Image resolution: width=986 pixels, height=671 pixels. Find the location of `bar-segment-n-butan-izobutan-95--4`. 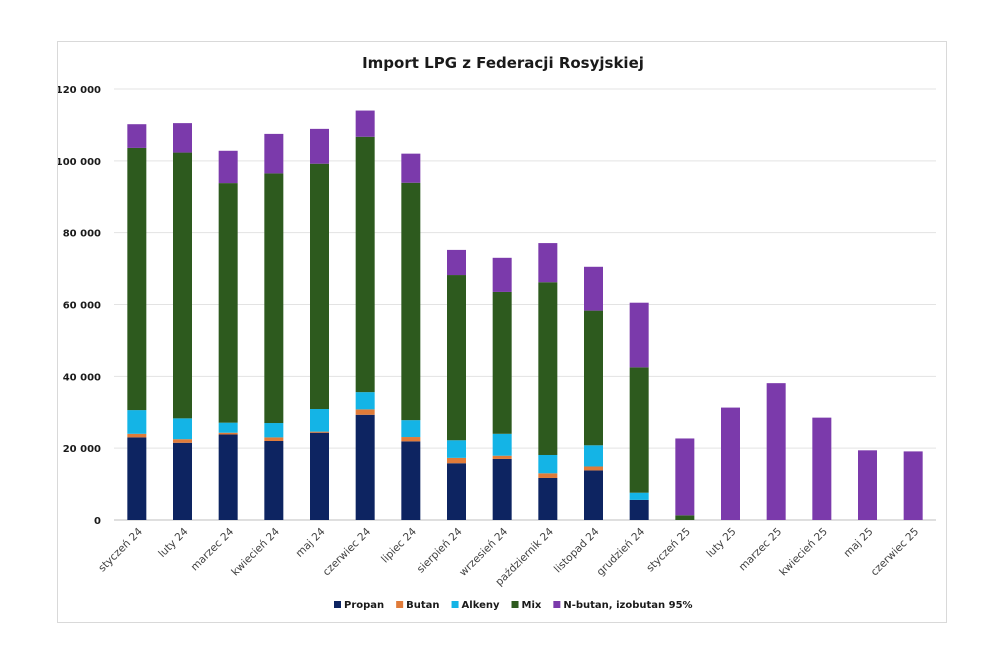

bar-segment-n-butan-izobutan-95--4 is located at coordinates (319, 146).